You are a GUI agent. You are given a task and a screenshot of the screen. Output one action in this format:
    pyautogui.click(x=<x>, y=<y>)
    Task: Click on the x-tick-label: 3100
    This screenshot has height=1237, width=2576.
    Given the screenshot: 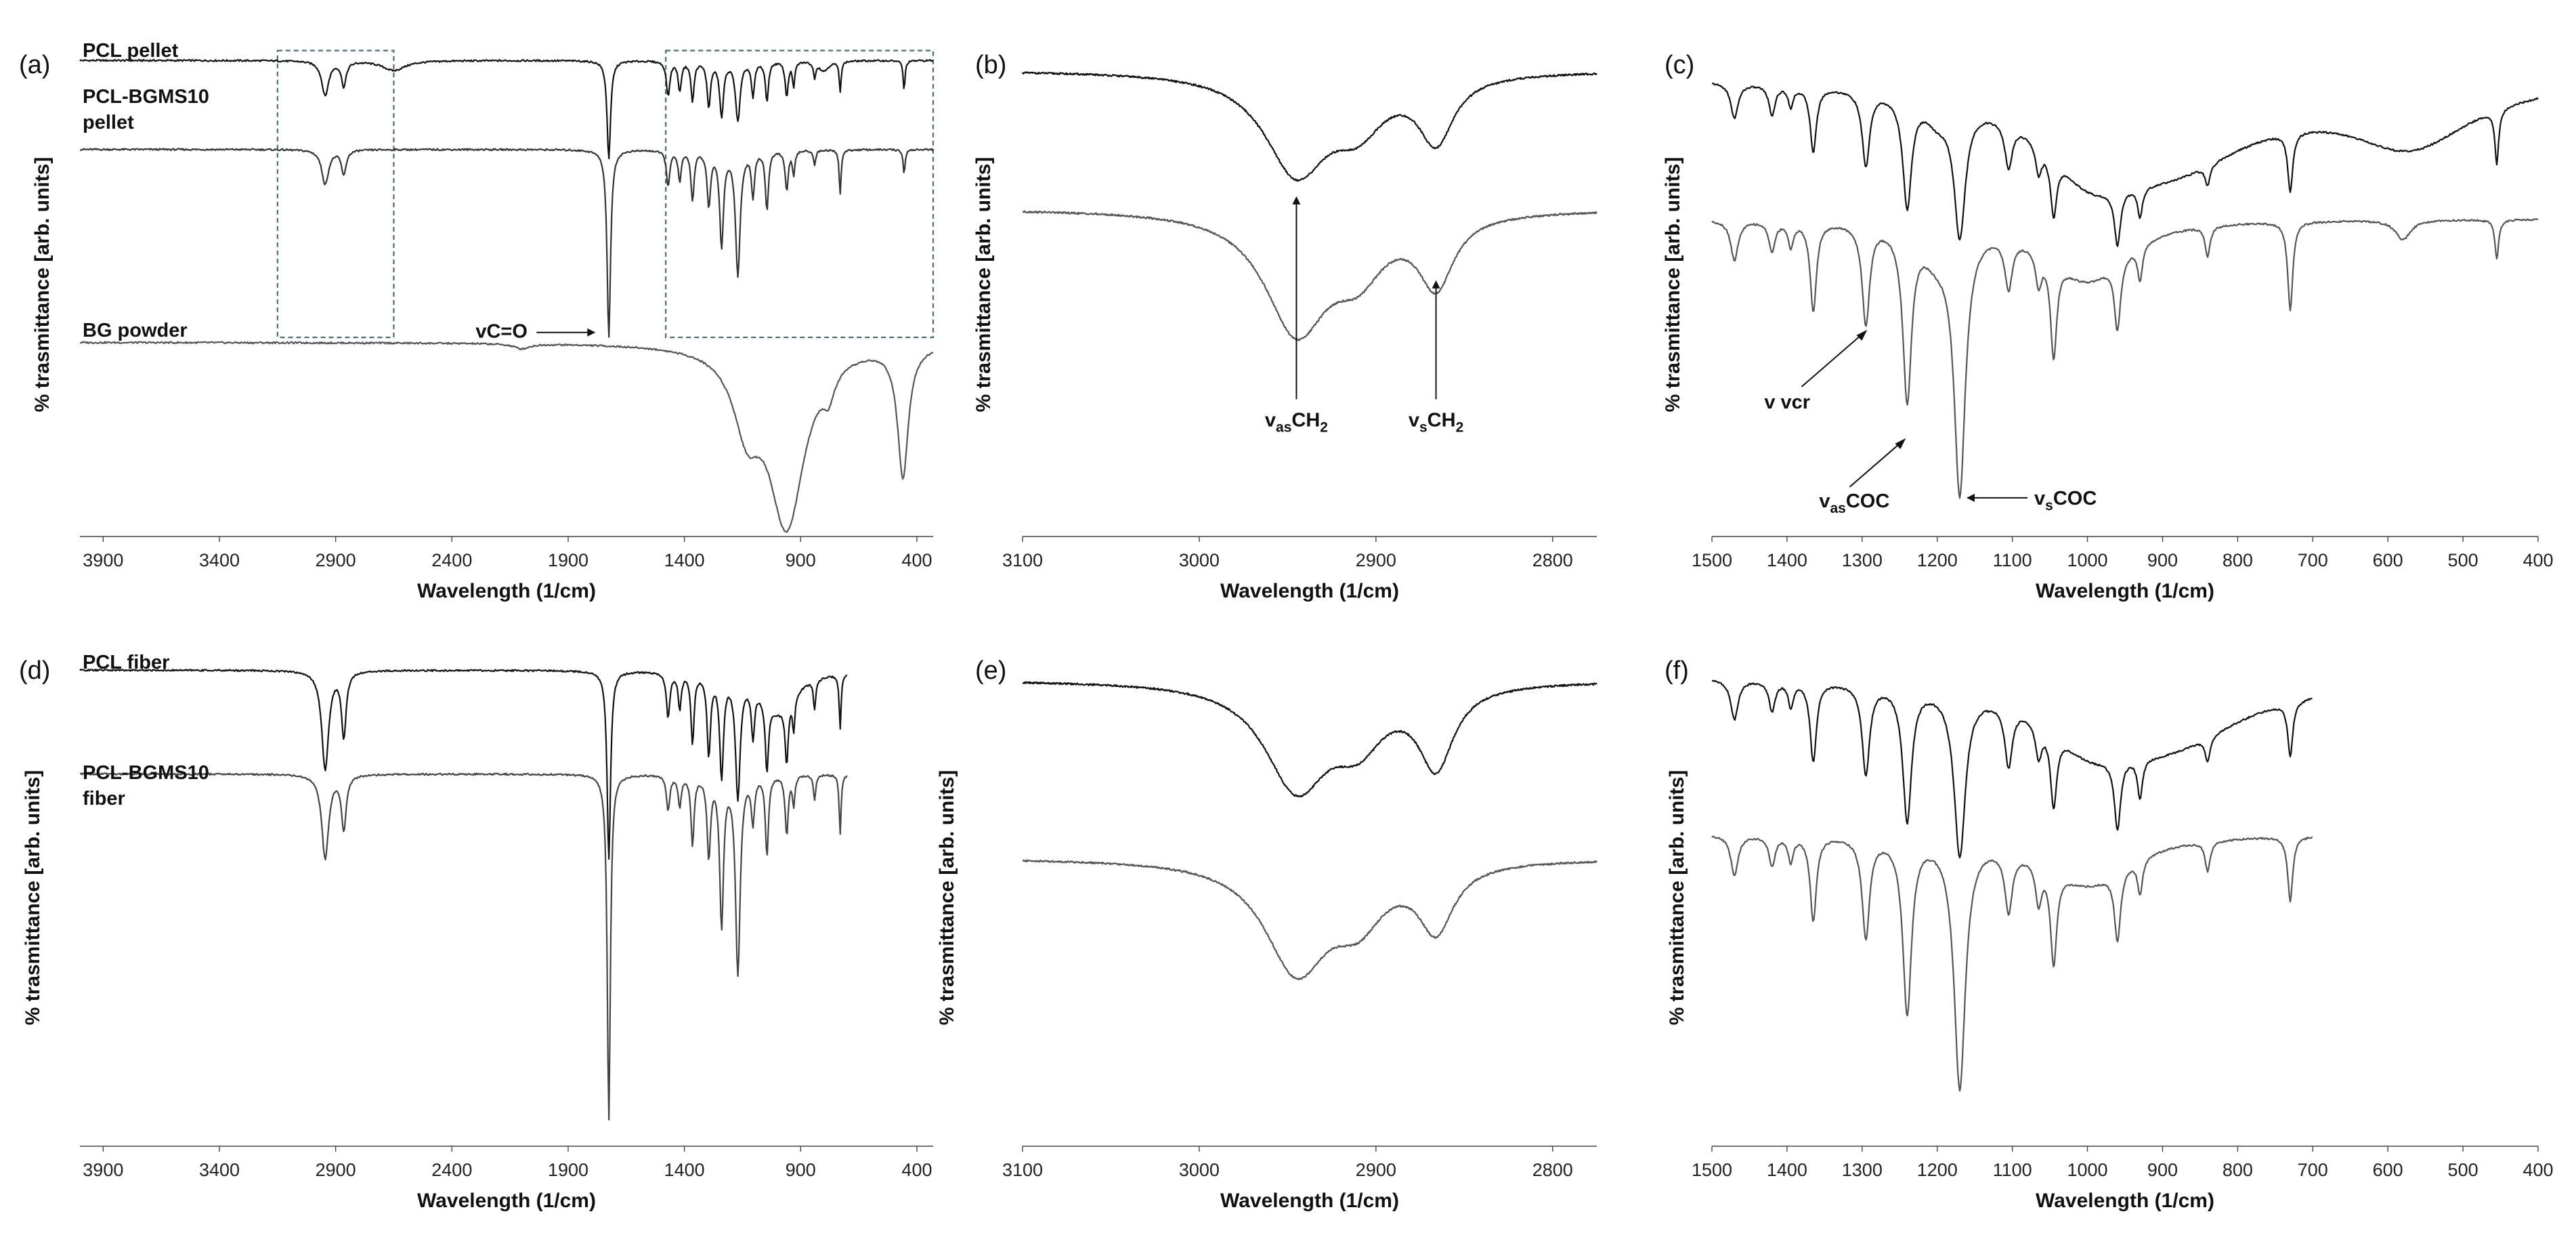 What is the action you would take?
    pyautogui.click(x=1022, y=560)
    